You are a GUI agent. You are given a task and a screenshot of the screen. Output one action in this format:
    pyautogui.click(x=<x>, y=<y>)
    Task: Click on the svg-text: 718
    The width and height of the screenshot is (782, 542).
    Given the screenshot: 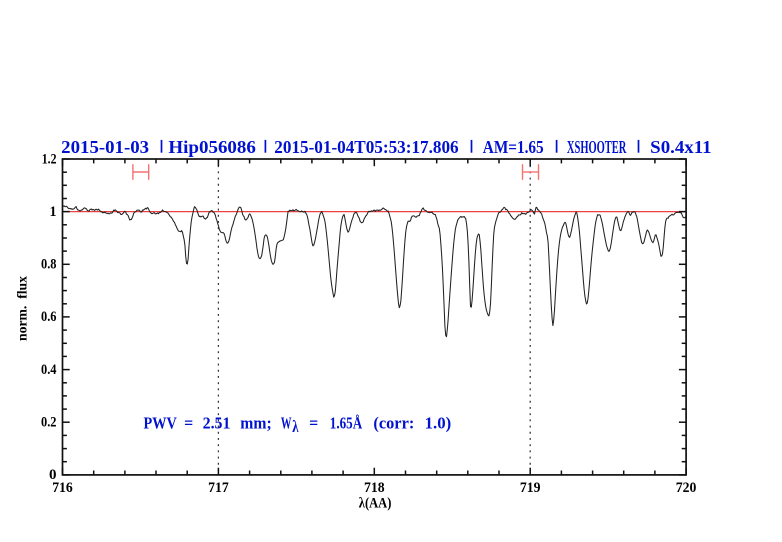 What is the action you would take?
    pyautogui.click(x=374, y=488)
    